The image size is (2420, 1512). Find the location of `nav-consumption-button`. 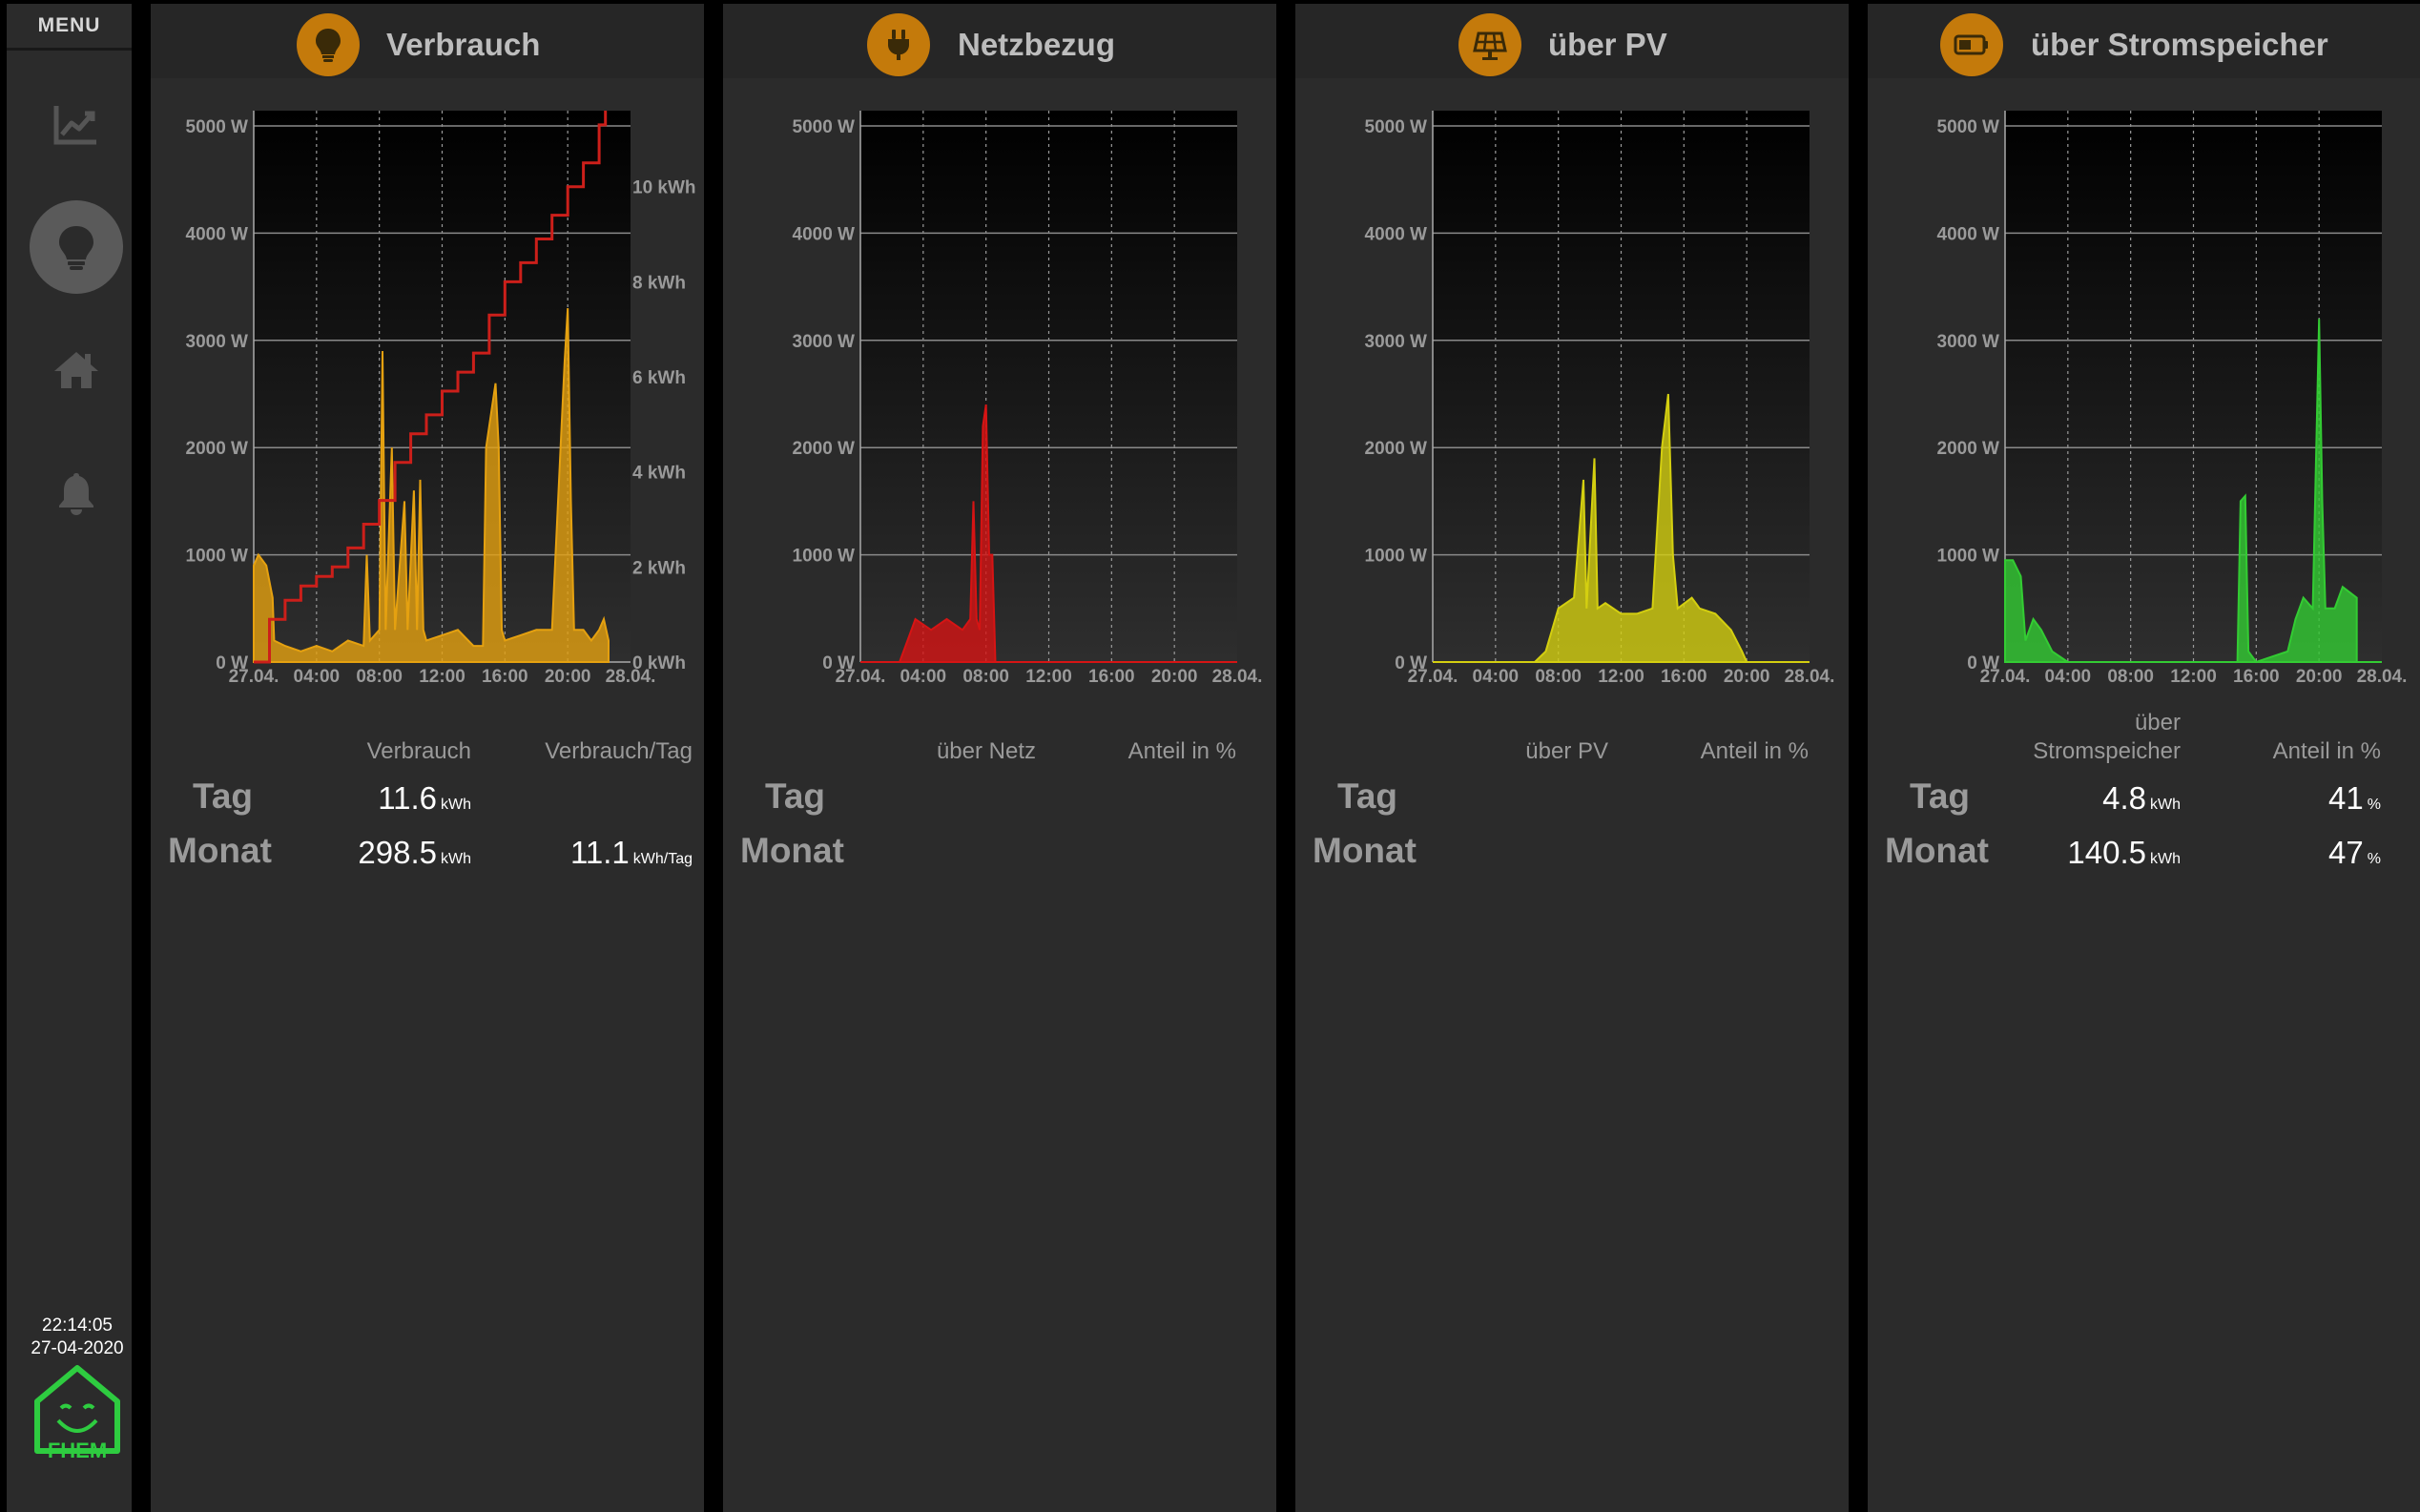

nav-consumption-button is located at coordinates (77, 247).